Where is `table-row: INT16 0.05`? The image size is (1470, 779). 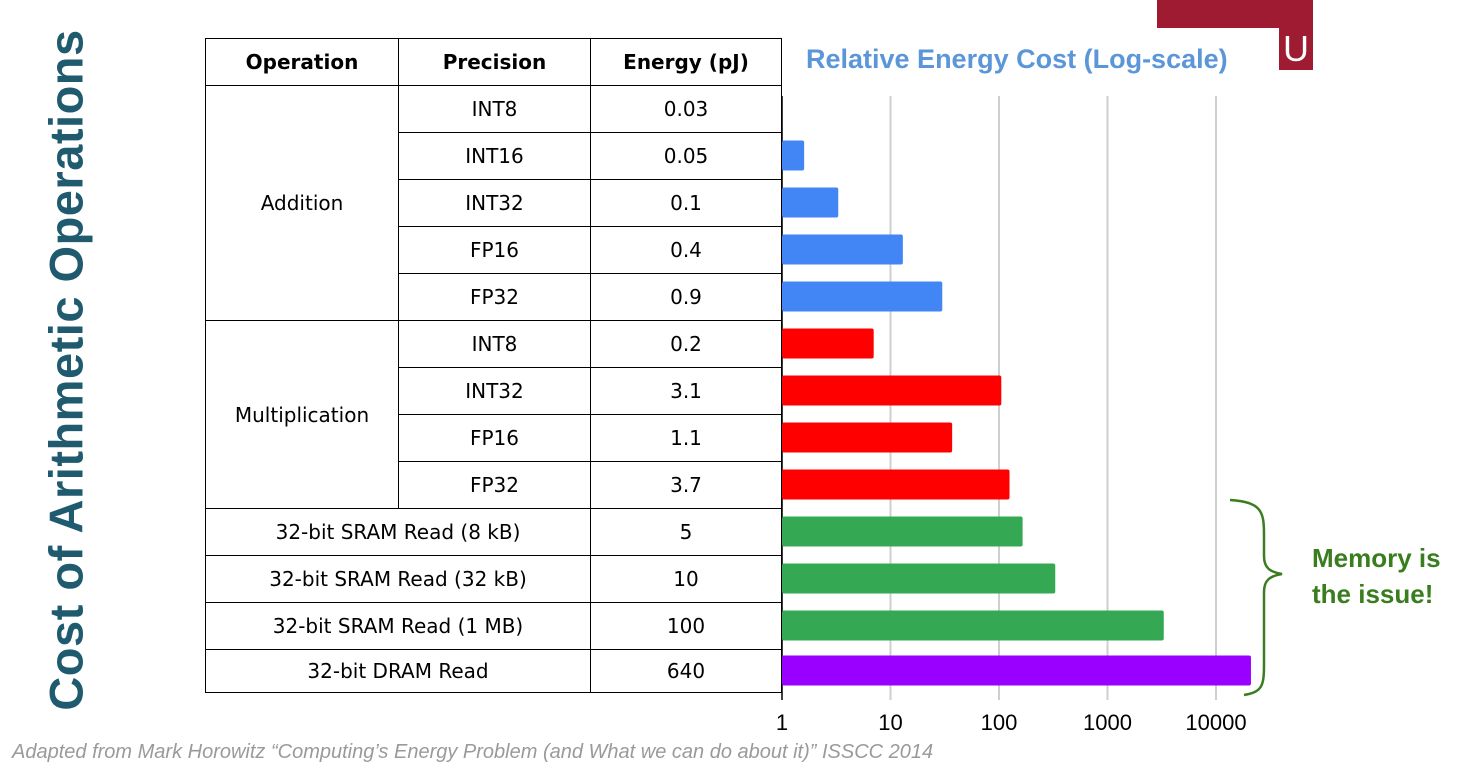
table-row: INT16 0.05 is located at coordinates (494, 156).